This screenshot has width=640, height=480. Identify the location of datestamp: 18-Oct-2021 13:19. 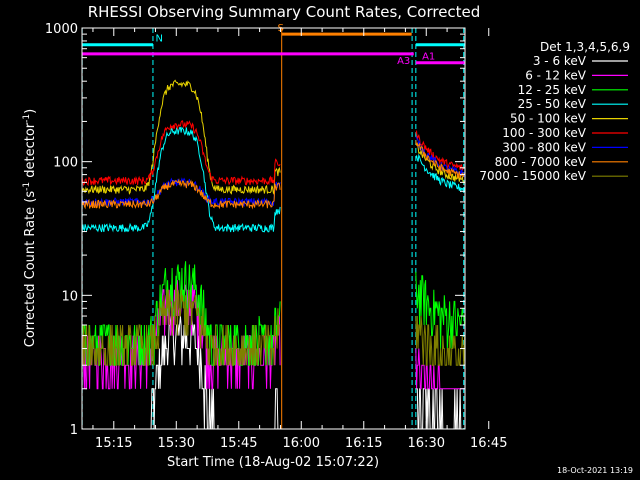
(595, 470).